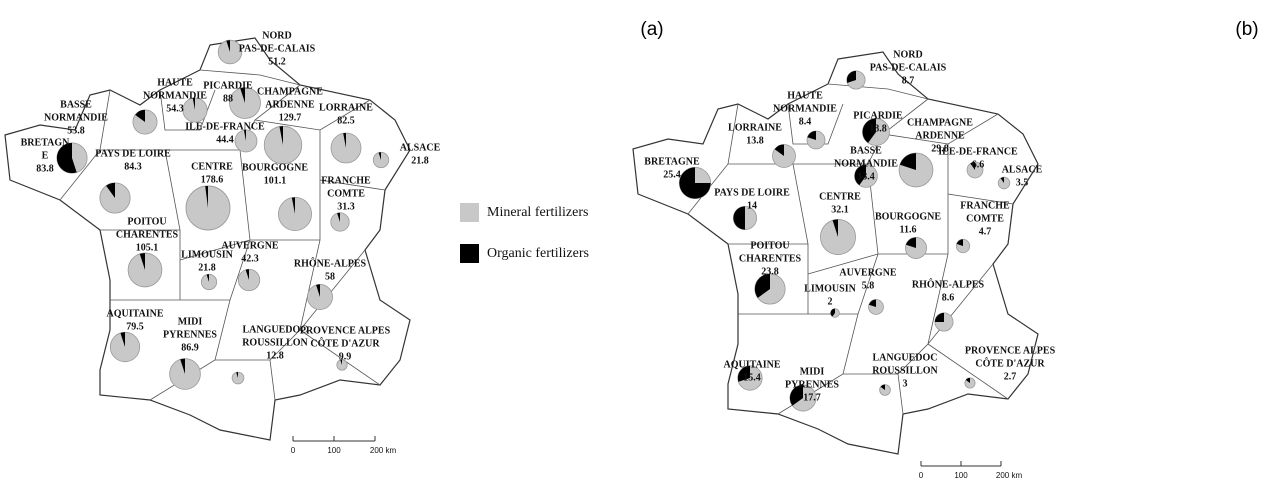 This screenshot has width=1264, height=481. I want to click on region-value: 25.4, so click(672, 174).